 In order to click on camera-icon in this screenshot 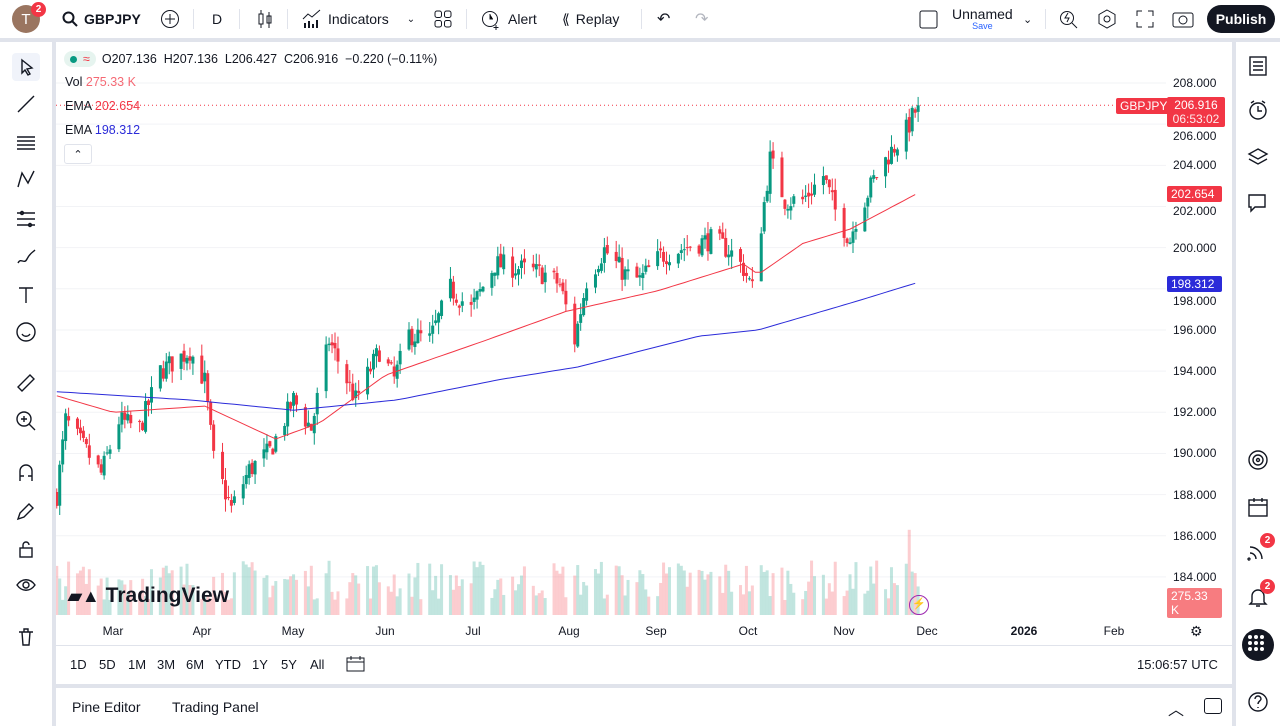, I will do `click(1183, 20)`.